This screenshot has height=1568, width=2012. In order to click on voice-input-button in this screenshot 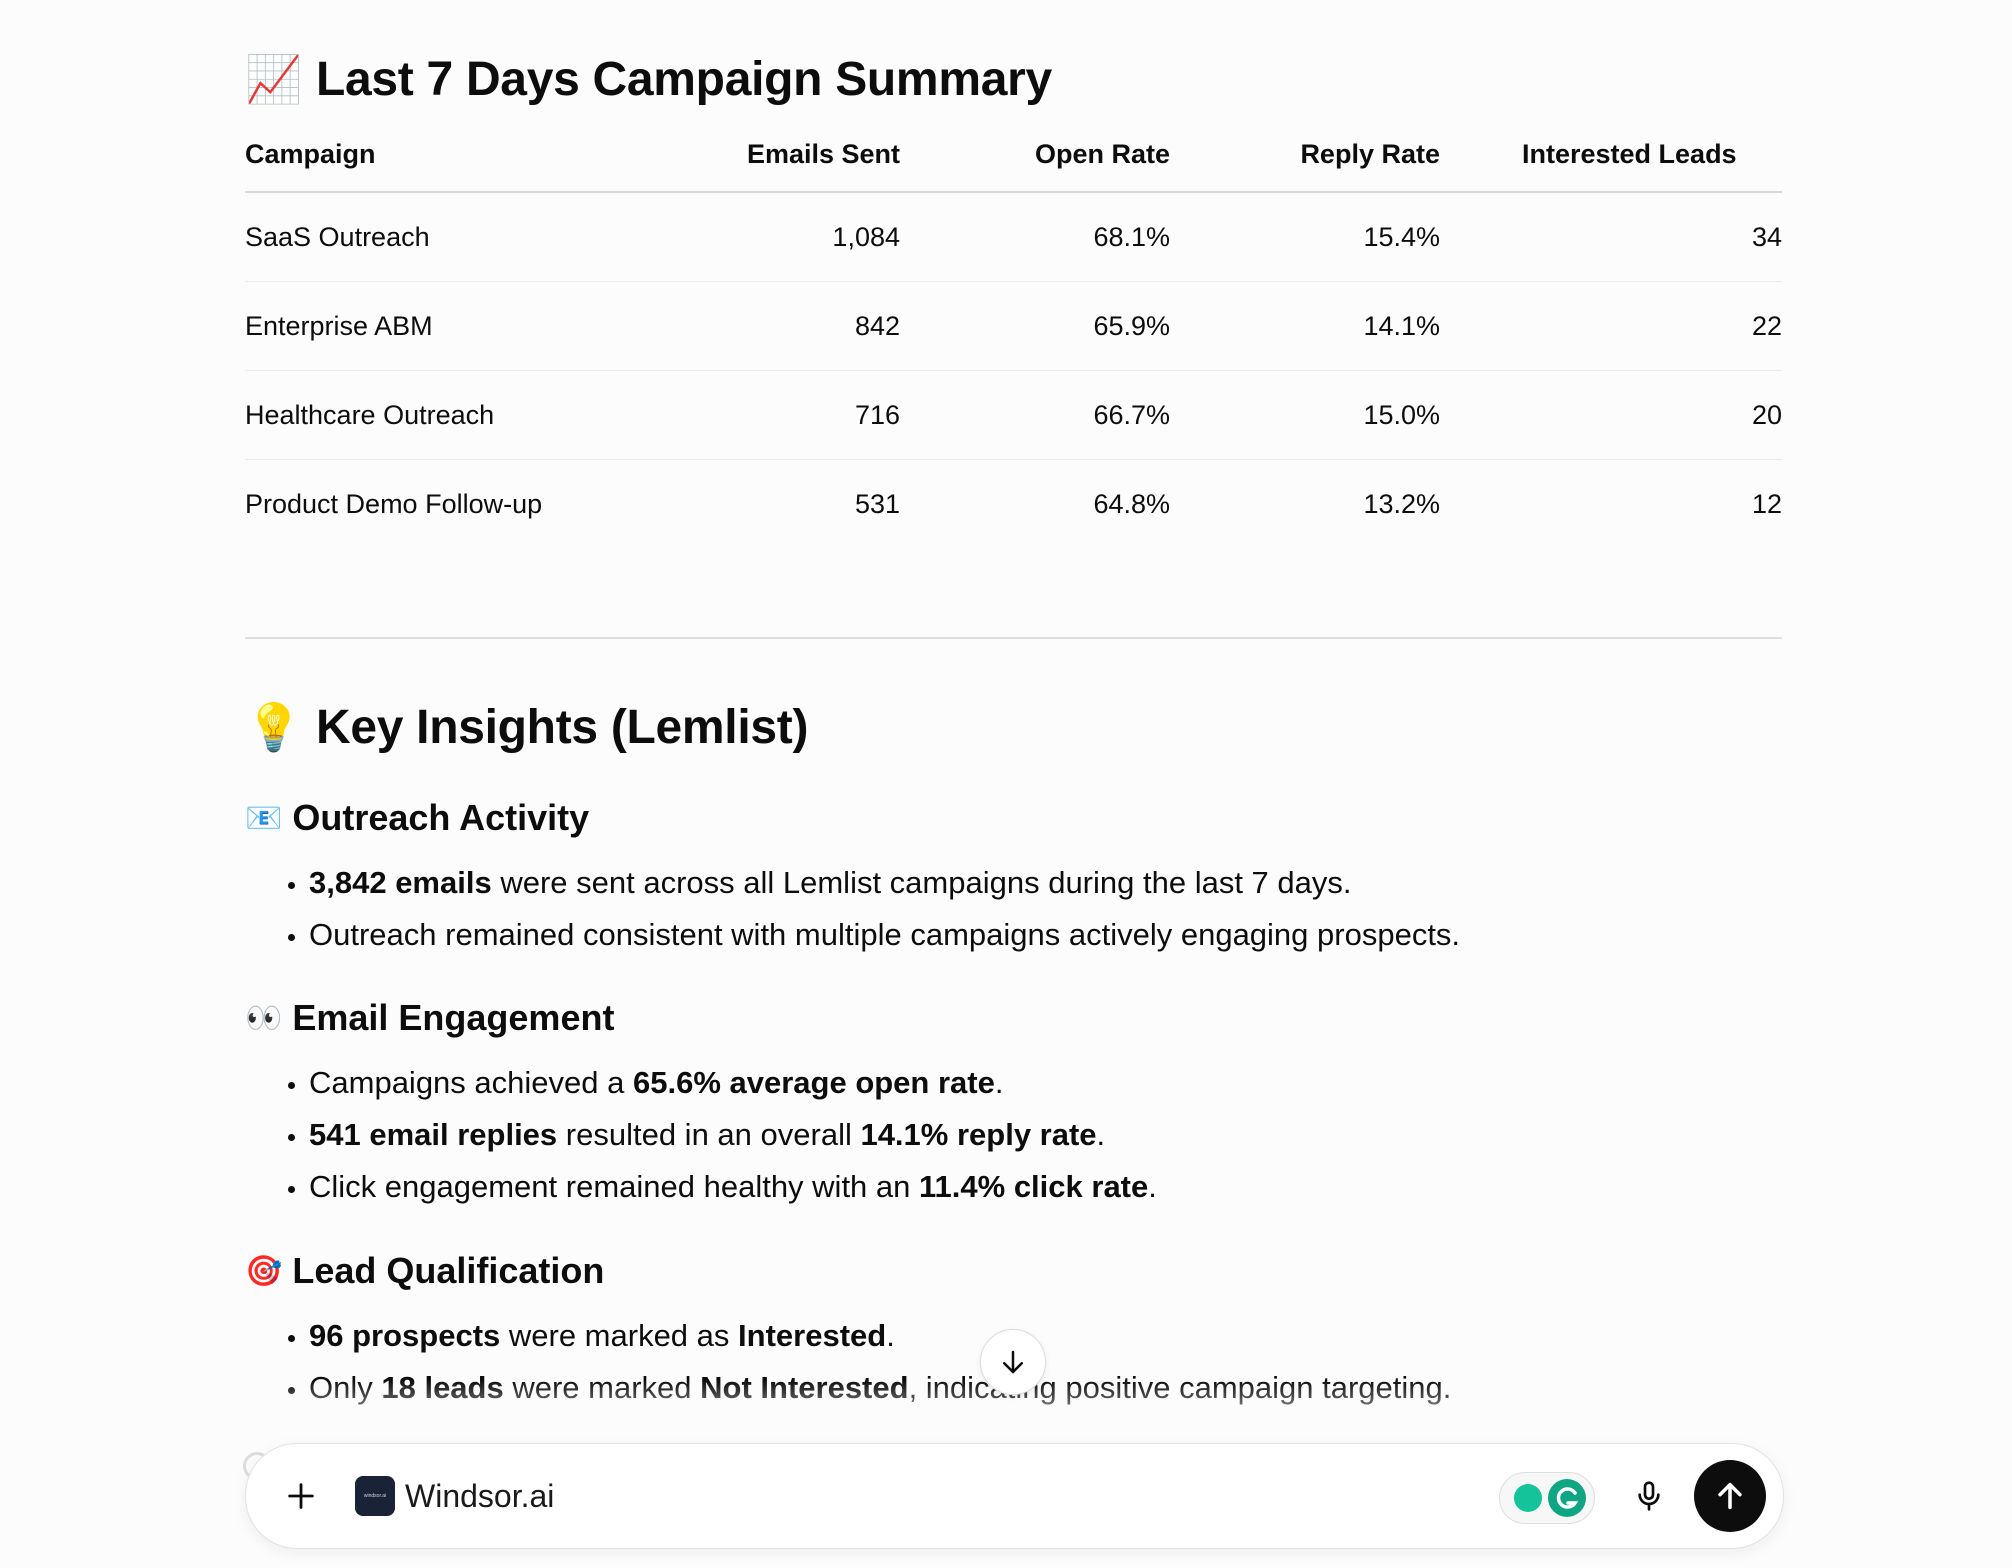, I will do `click(1649, 1496)`.